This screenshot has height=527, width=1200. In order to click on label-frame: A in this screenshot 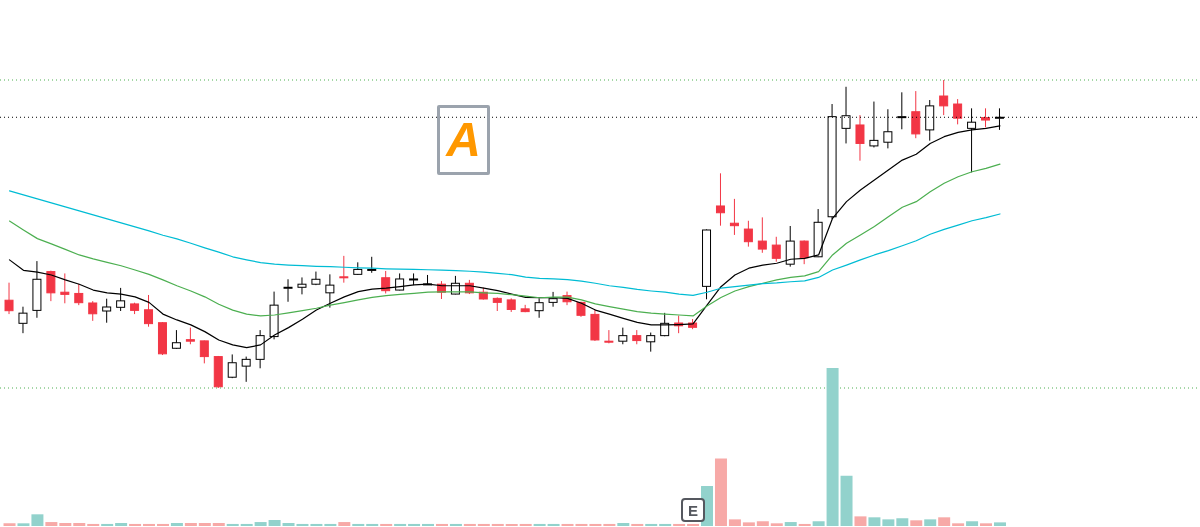, I will do `click(463, 140)`.